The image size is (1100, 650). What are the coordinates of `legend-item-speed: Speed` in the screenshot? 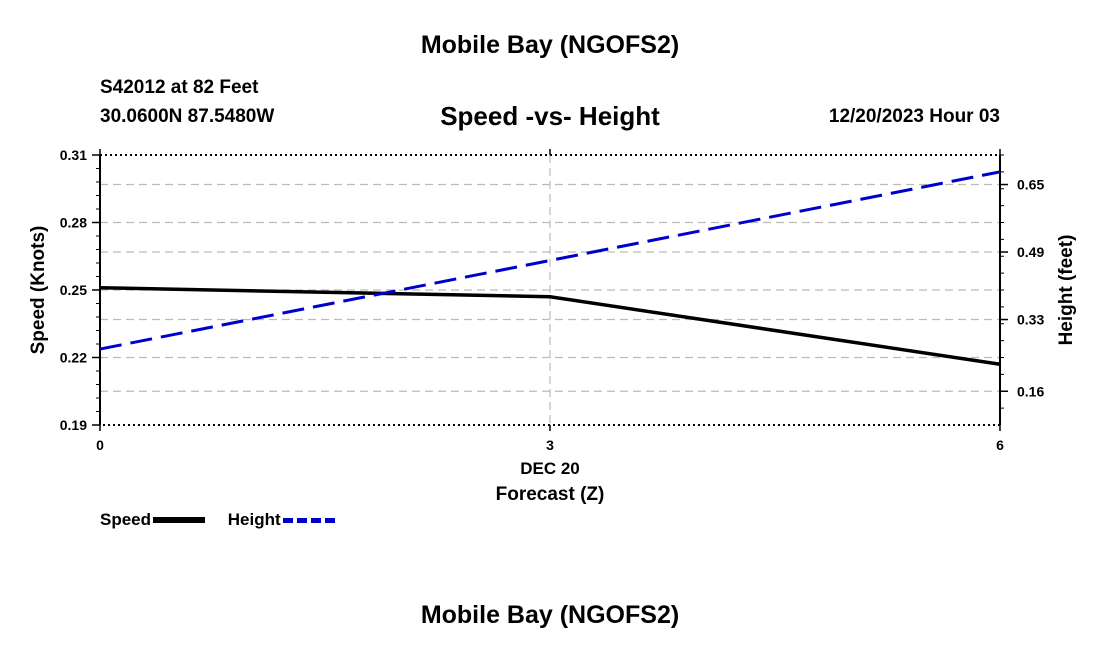 It's located at (153, 519).